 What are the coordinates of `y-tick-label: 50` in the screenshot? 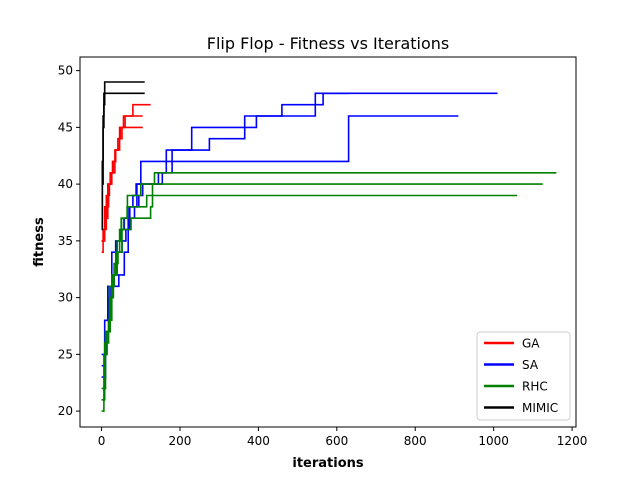 It's located at (65, 71).